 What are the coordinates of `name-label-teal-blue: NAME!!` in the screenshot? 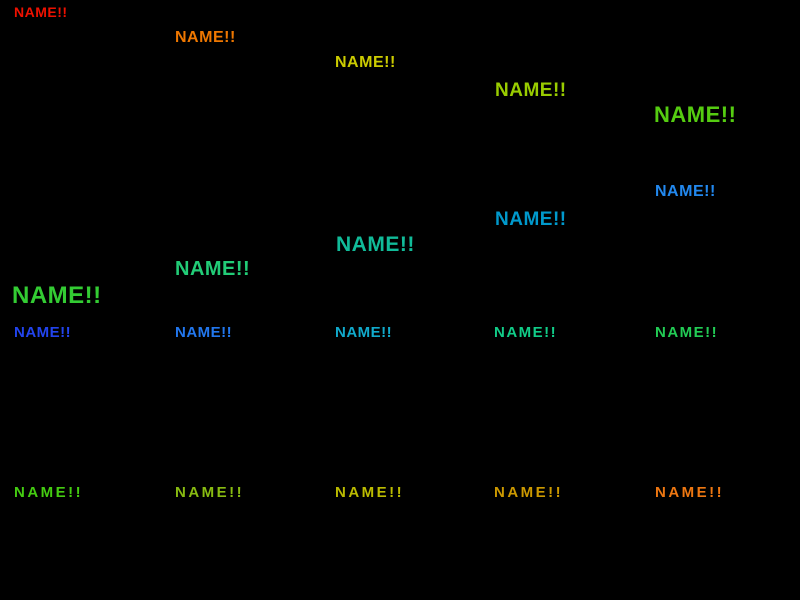 It's located at (531, 219).